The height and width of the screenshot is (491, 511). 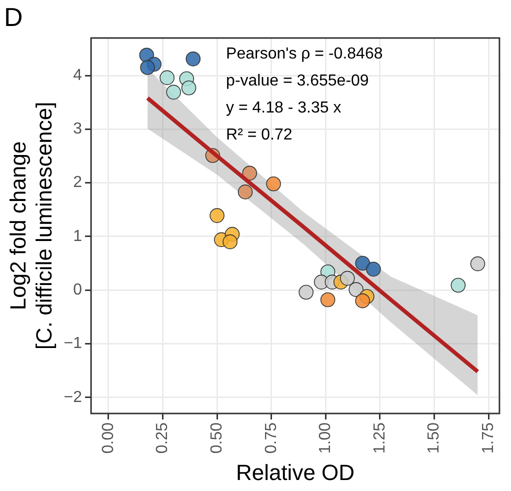 I want to click on x-tick-label: 0.75, so click(x=271, y=438).